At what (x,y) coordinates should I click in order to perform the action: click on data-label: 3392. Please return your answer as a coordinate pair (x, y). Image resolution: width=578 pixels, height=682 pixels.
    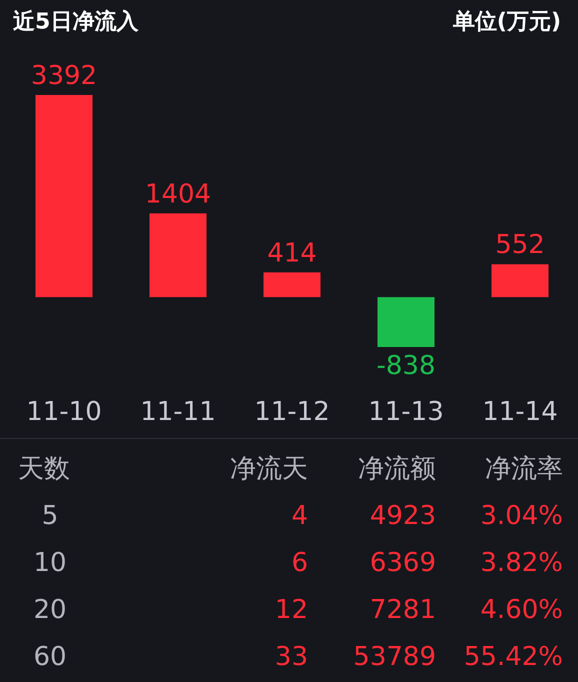
    Looking at the image, I should click on (64, 76).